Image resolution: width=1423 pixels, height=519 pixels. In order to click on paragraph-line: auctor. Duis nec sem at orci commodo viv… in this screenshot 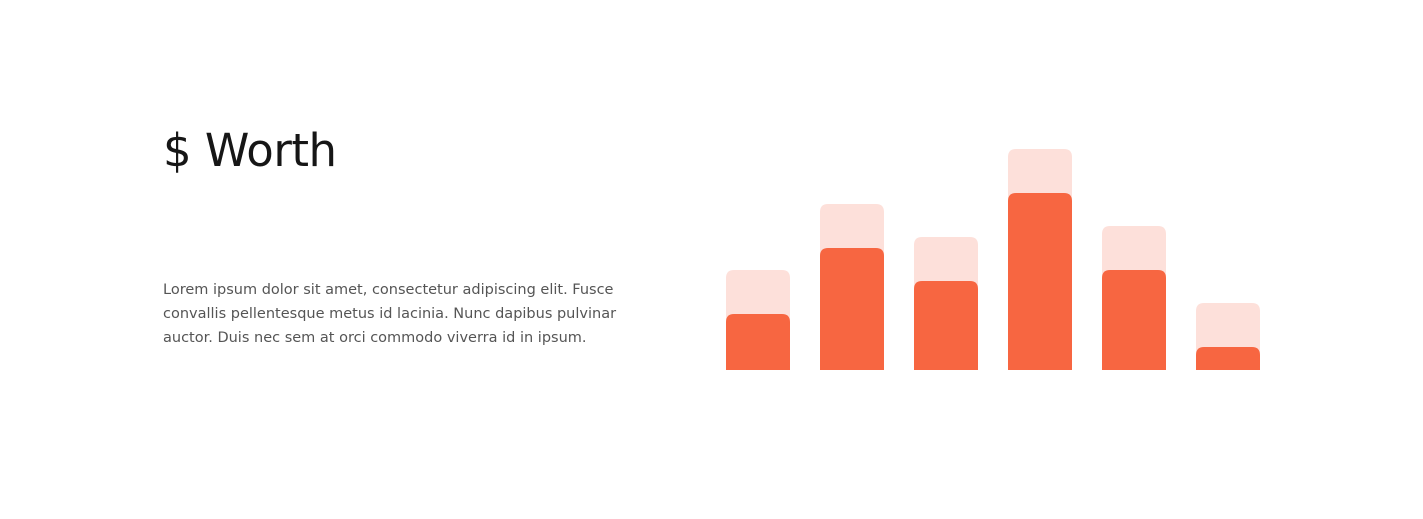, I will do `click(375, 338)`.